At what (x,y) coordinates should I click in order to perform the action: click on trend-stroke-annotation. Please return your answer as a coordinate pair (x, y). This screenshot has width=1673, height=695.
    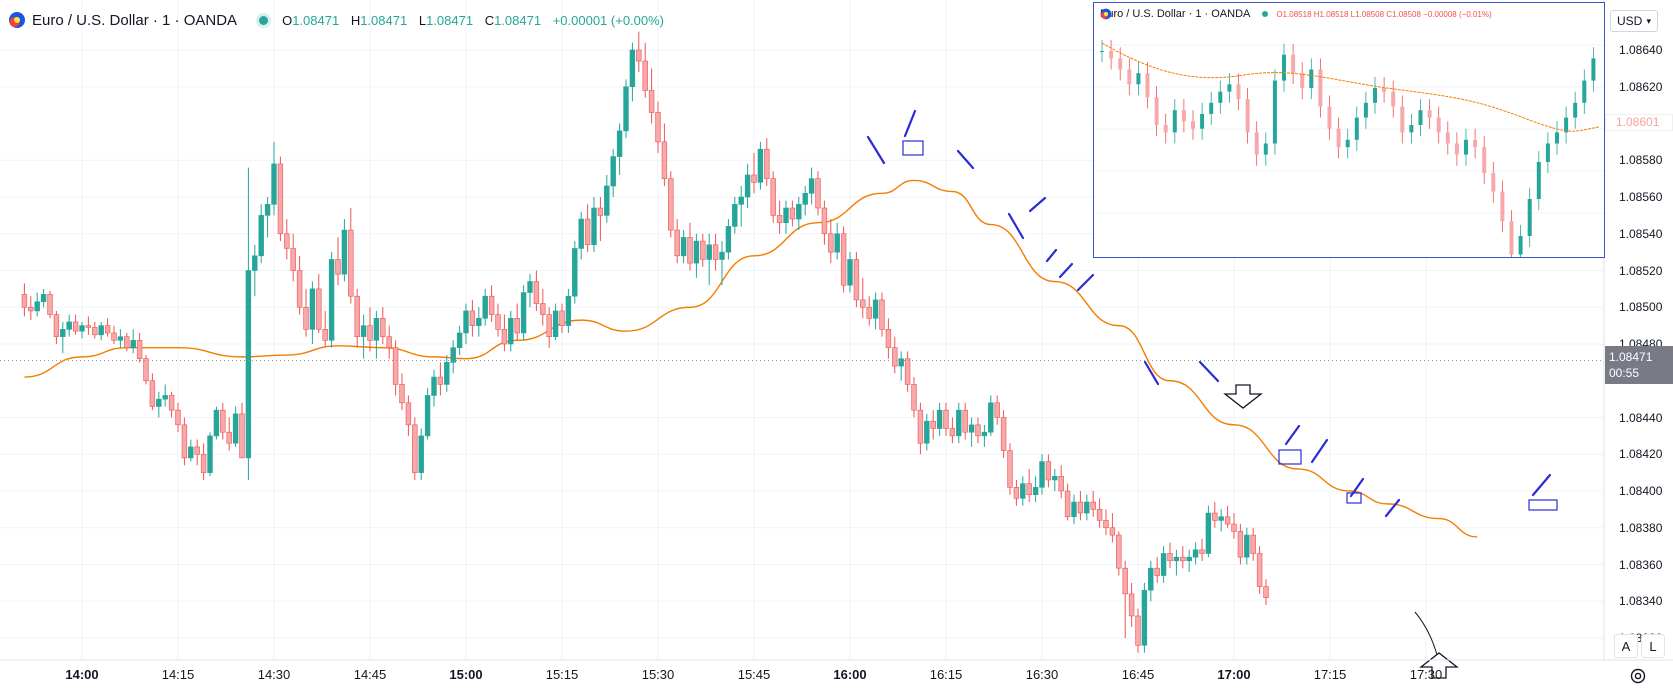
    Looking at the image, I should click on (1037, 204).